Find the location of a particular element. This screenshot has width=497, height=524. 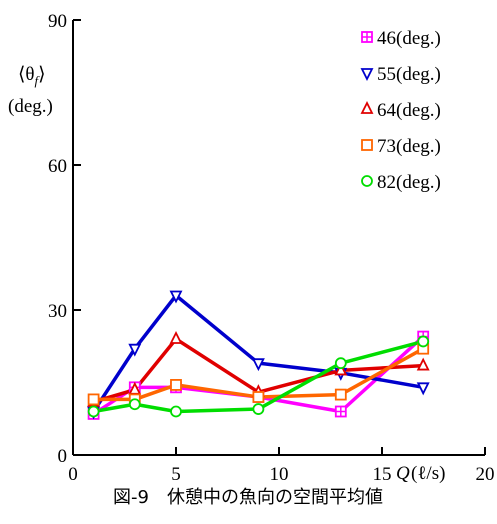

y-tick-label: 0 is located at coordinates (63, 456).